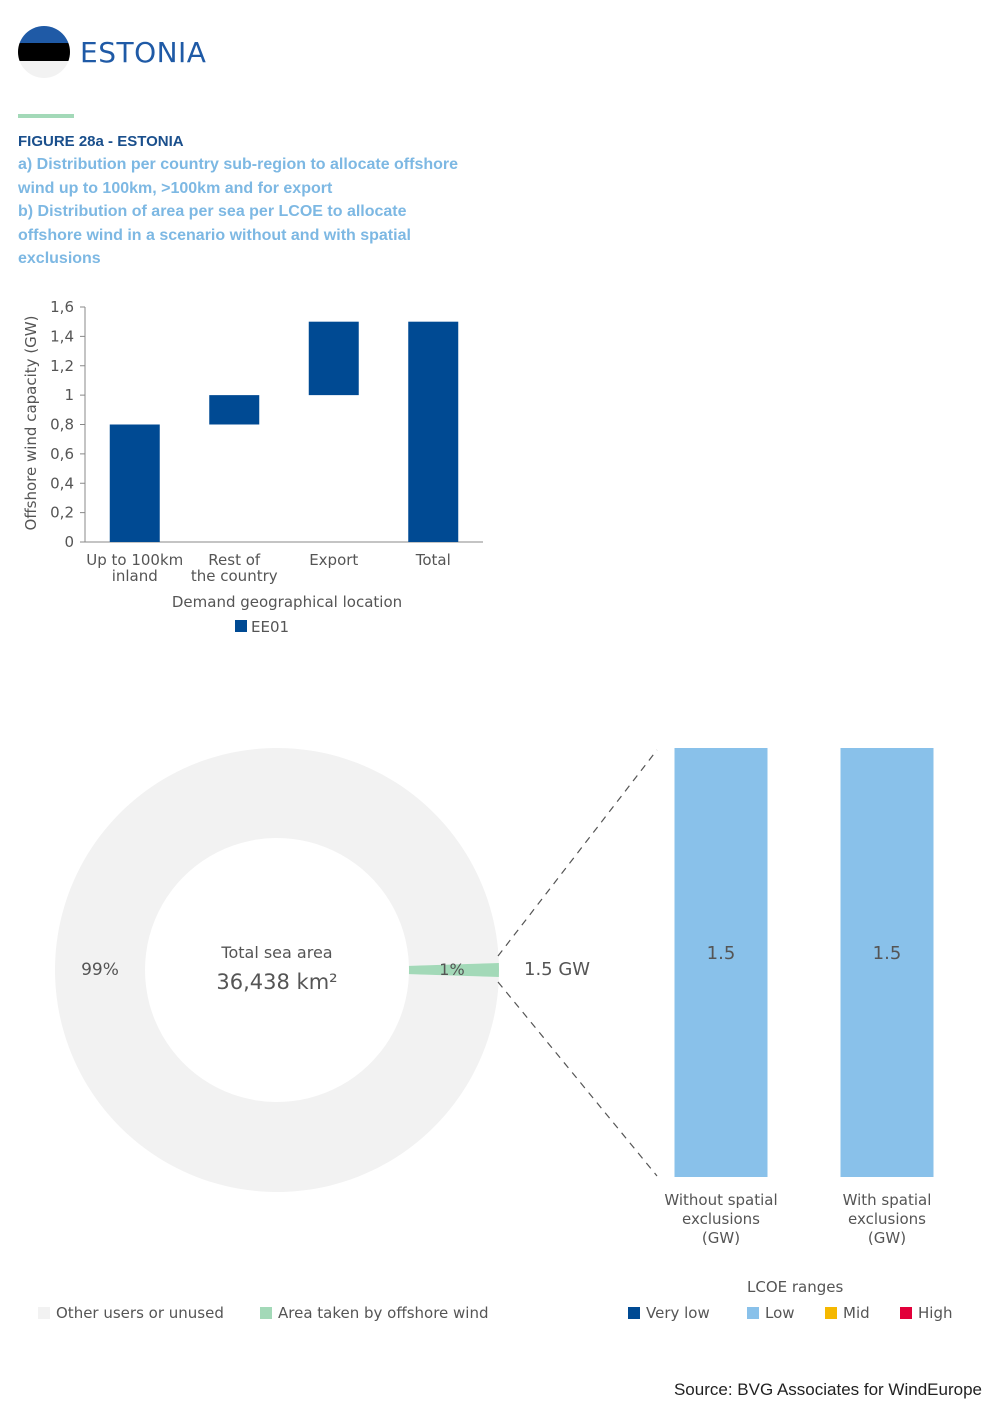 The width and height of the screenshot is (1000, 1409). I want to click on slice-label-other: 99%, so click(100, 970).